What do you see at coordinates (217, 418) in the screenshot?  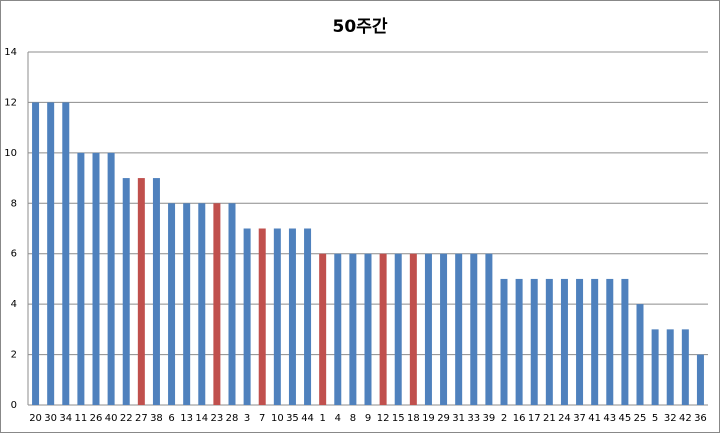 I see `x-tick-label: 23` at bounding box center [217, 418].